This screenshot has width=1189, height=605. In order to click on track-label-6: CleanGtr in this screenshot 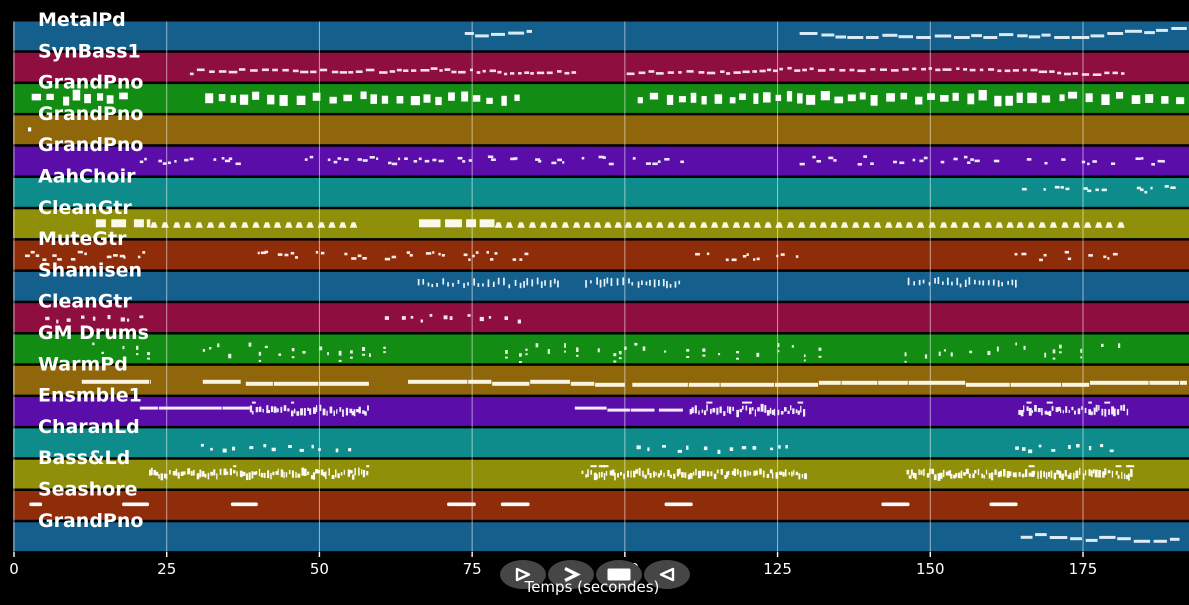, I will do `click(85, 208)`.